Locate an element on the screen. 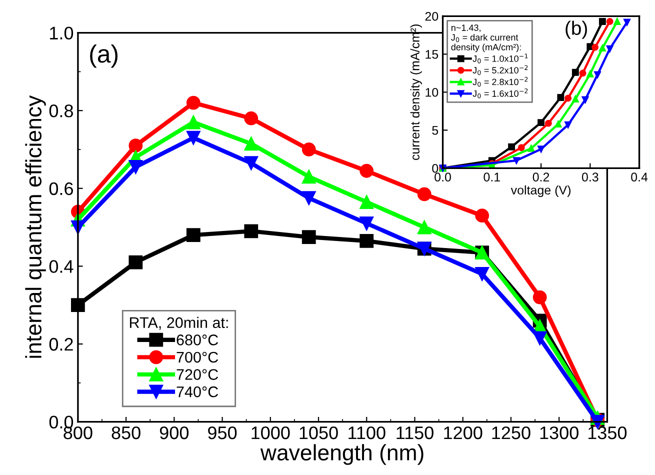 The image size is (655, 475). x-tick-label: 900 is located at coordinates (174, 433).